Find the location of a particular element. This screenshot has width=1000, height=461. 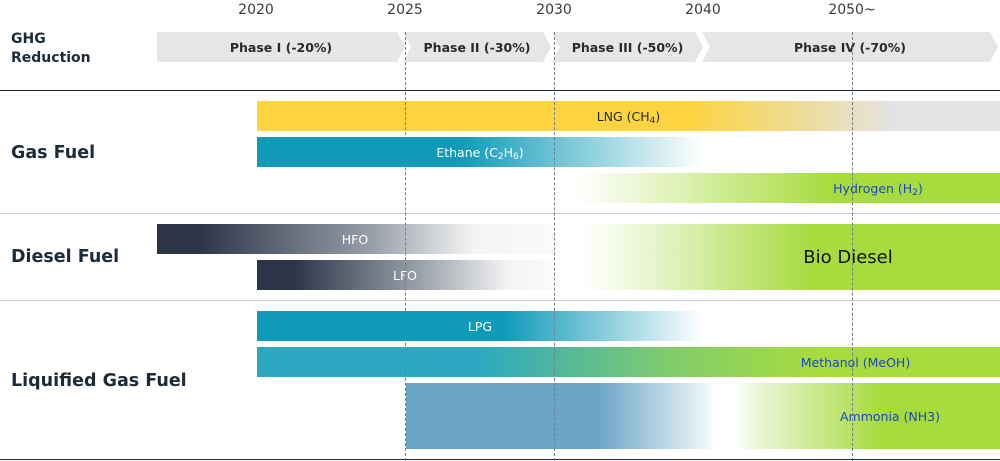

divider-gas-diesel is located at coordinates (500, 213).